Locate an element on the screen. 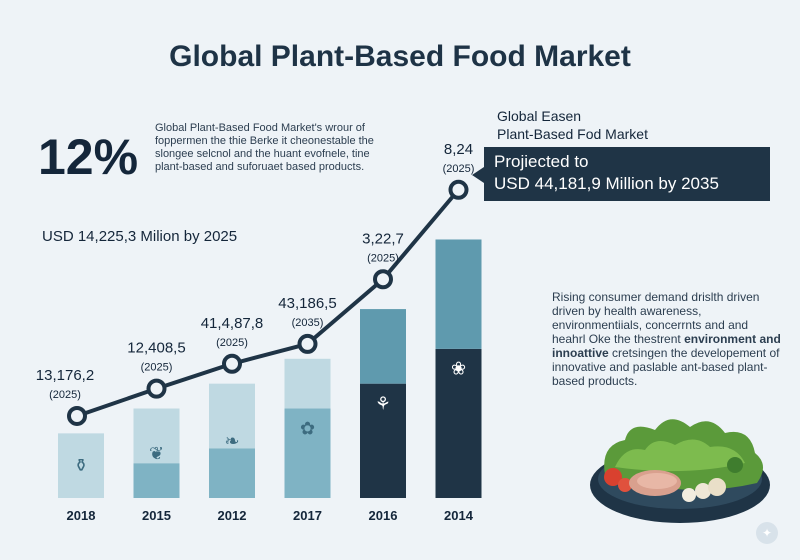 The image size is (800, 560). trend-point-2012 is located at coordinates (232, 363).